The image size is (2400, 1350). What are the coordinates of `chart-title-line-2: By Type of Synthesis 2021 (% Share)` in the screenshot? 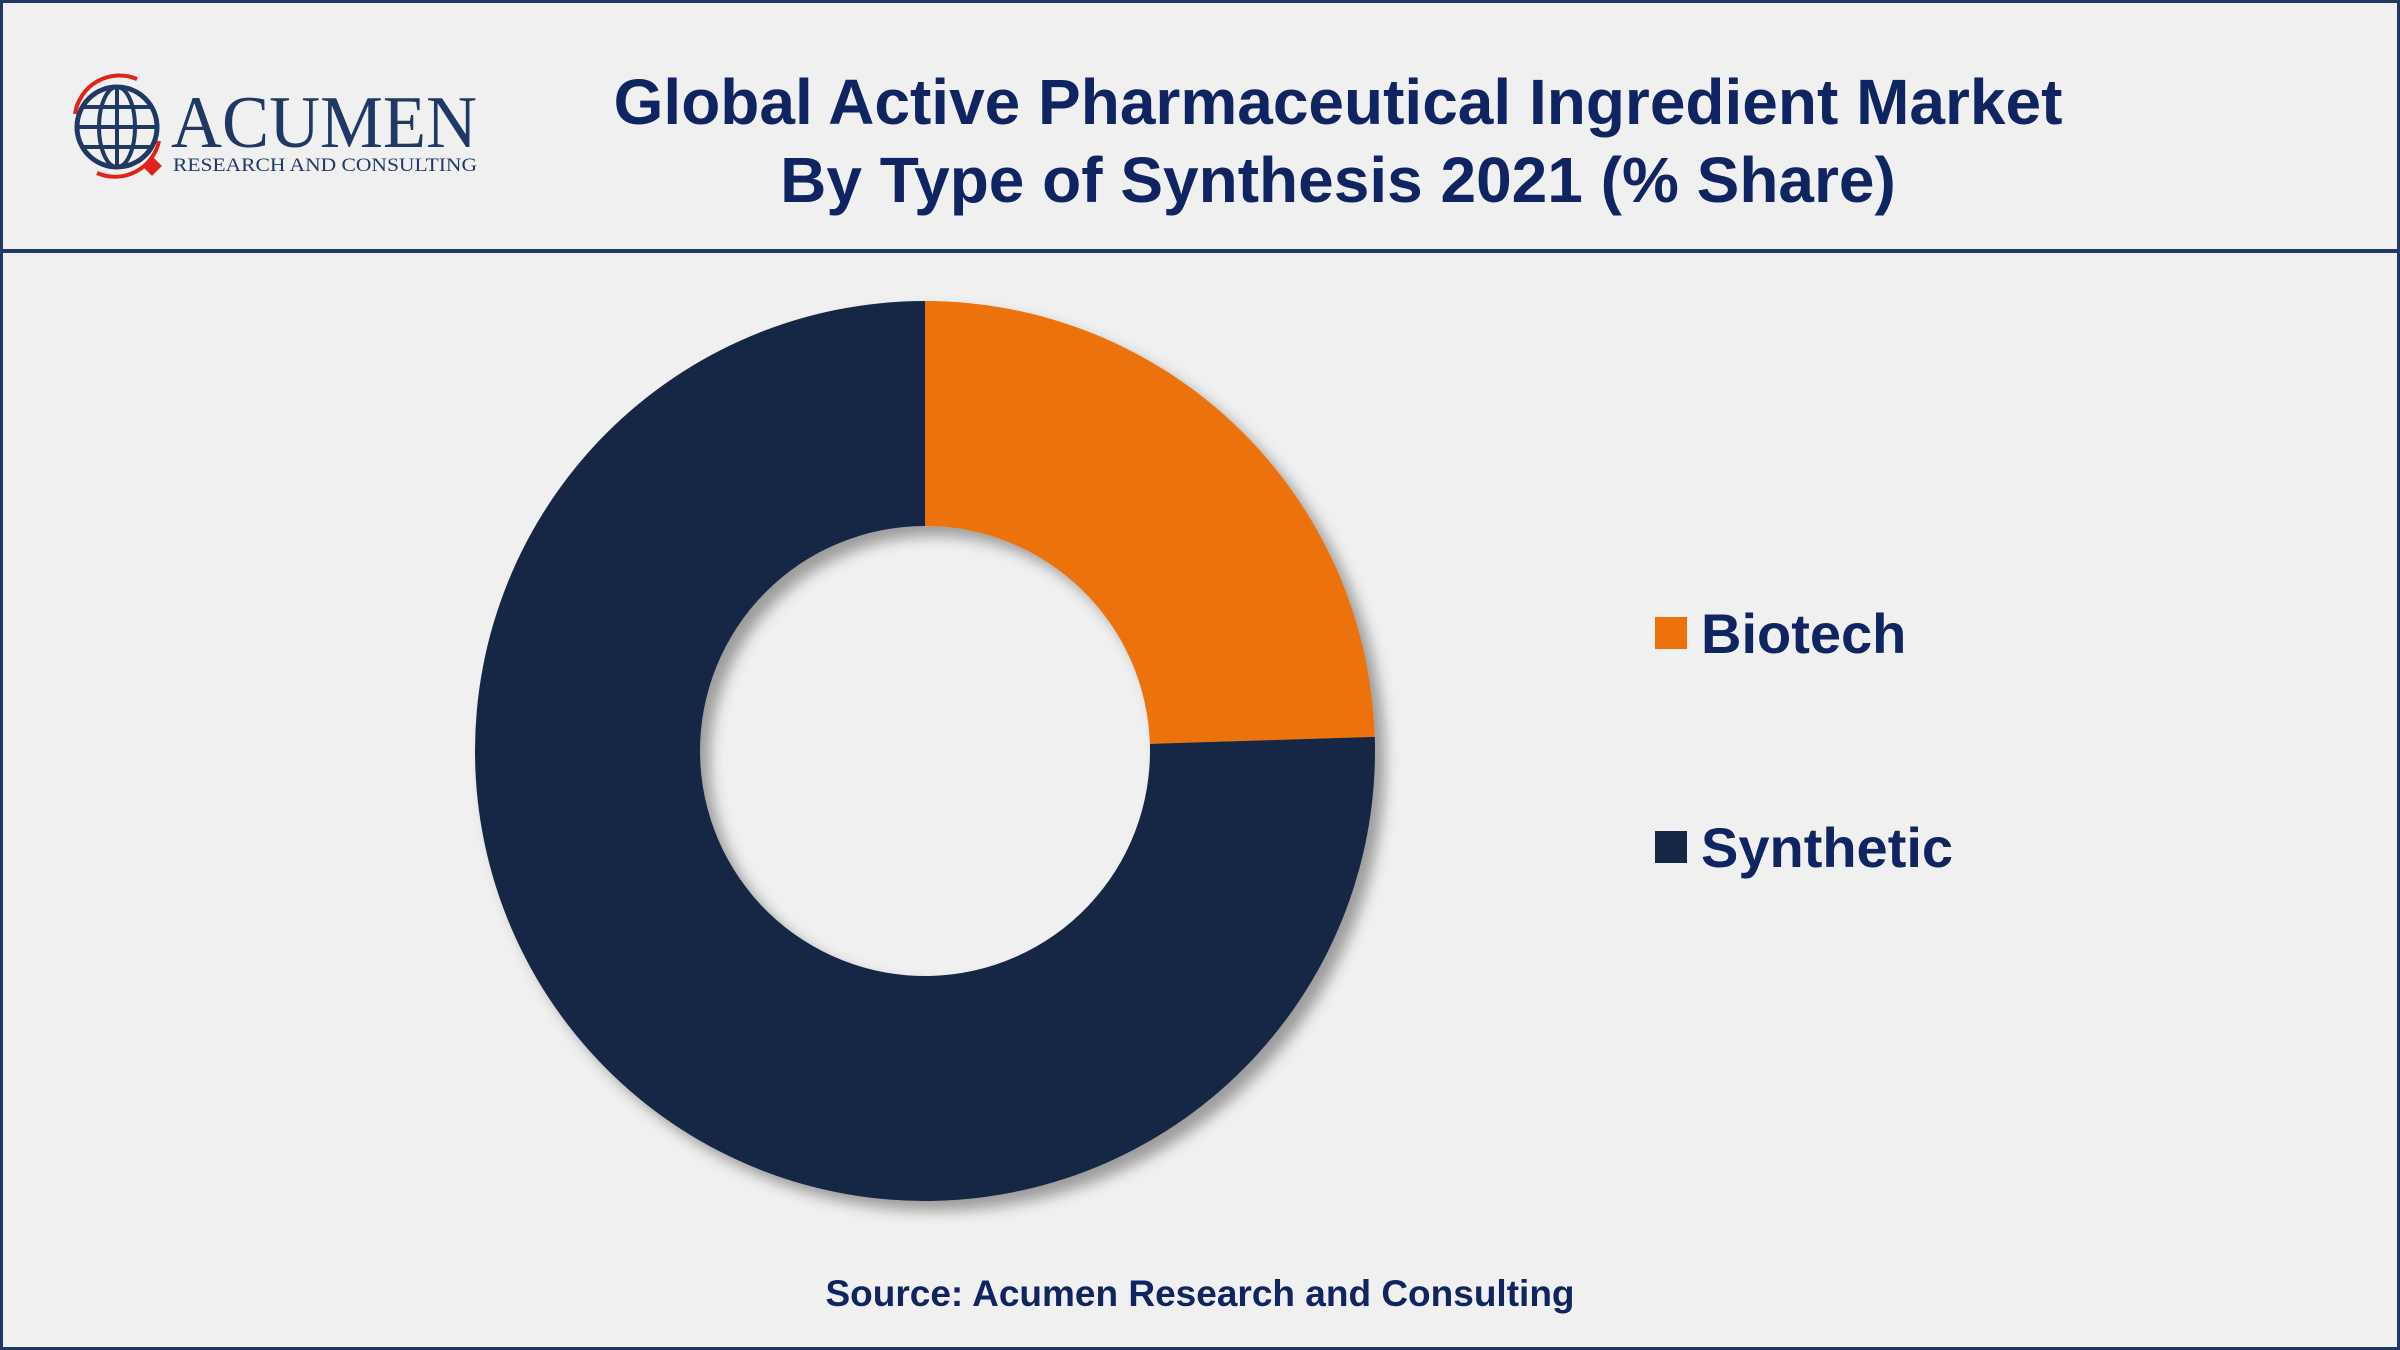 It's located at (1338, 180).